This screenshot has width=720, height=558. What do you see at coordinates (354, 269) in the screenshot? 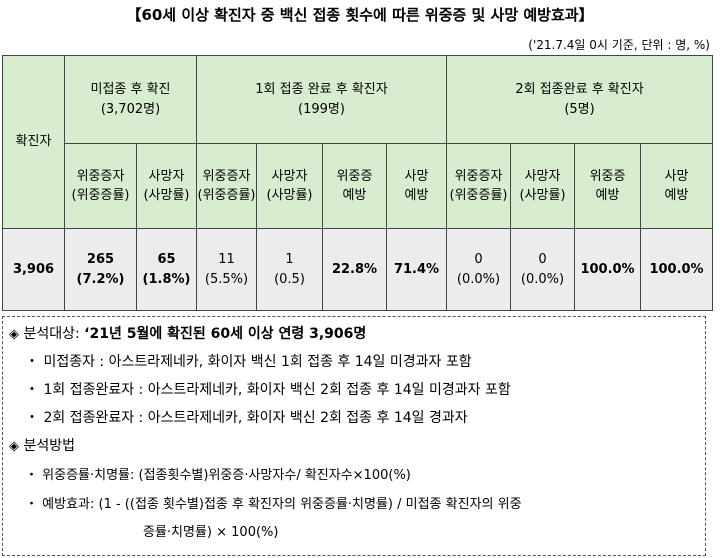
I see `cell-d1-prev-severe: 22.8%` at bounding box center [354, 269].